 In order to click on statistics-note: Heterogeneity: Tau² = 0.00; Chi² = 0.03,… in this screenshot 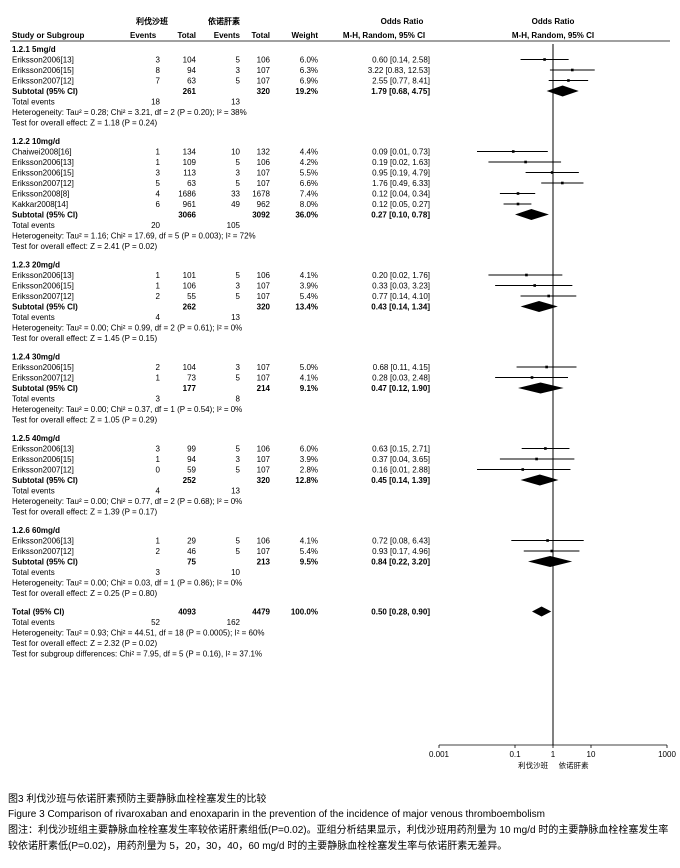, I will do `click(127, 583)`.